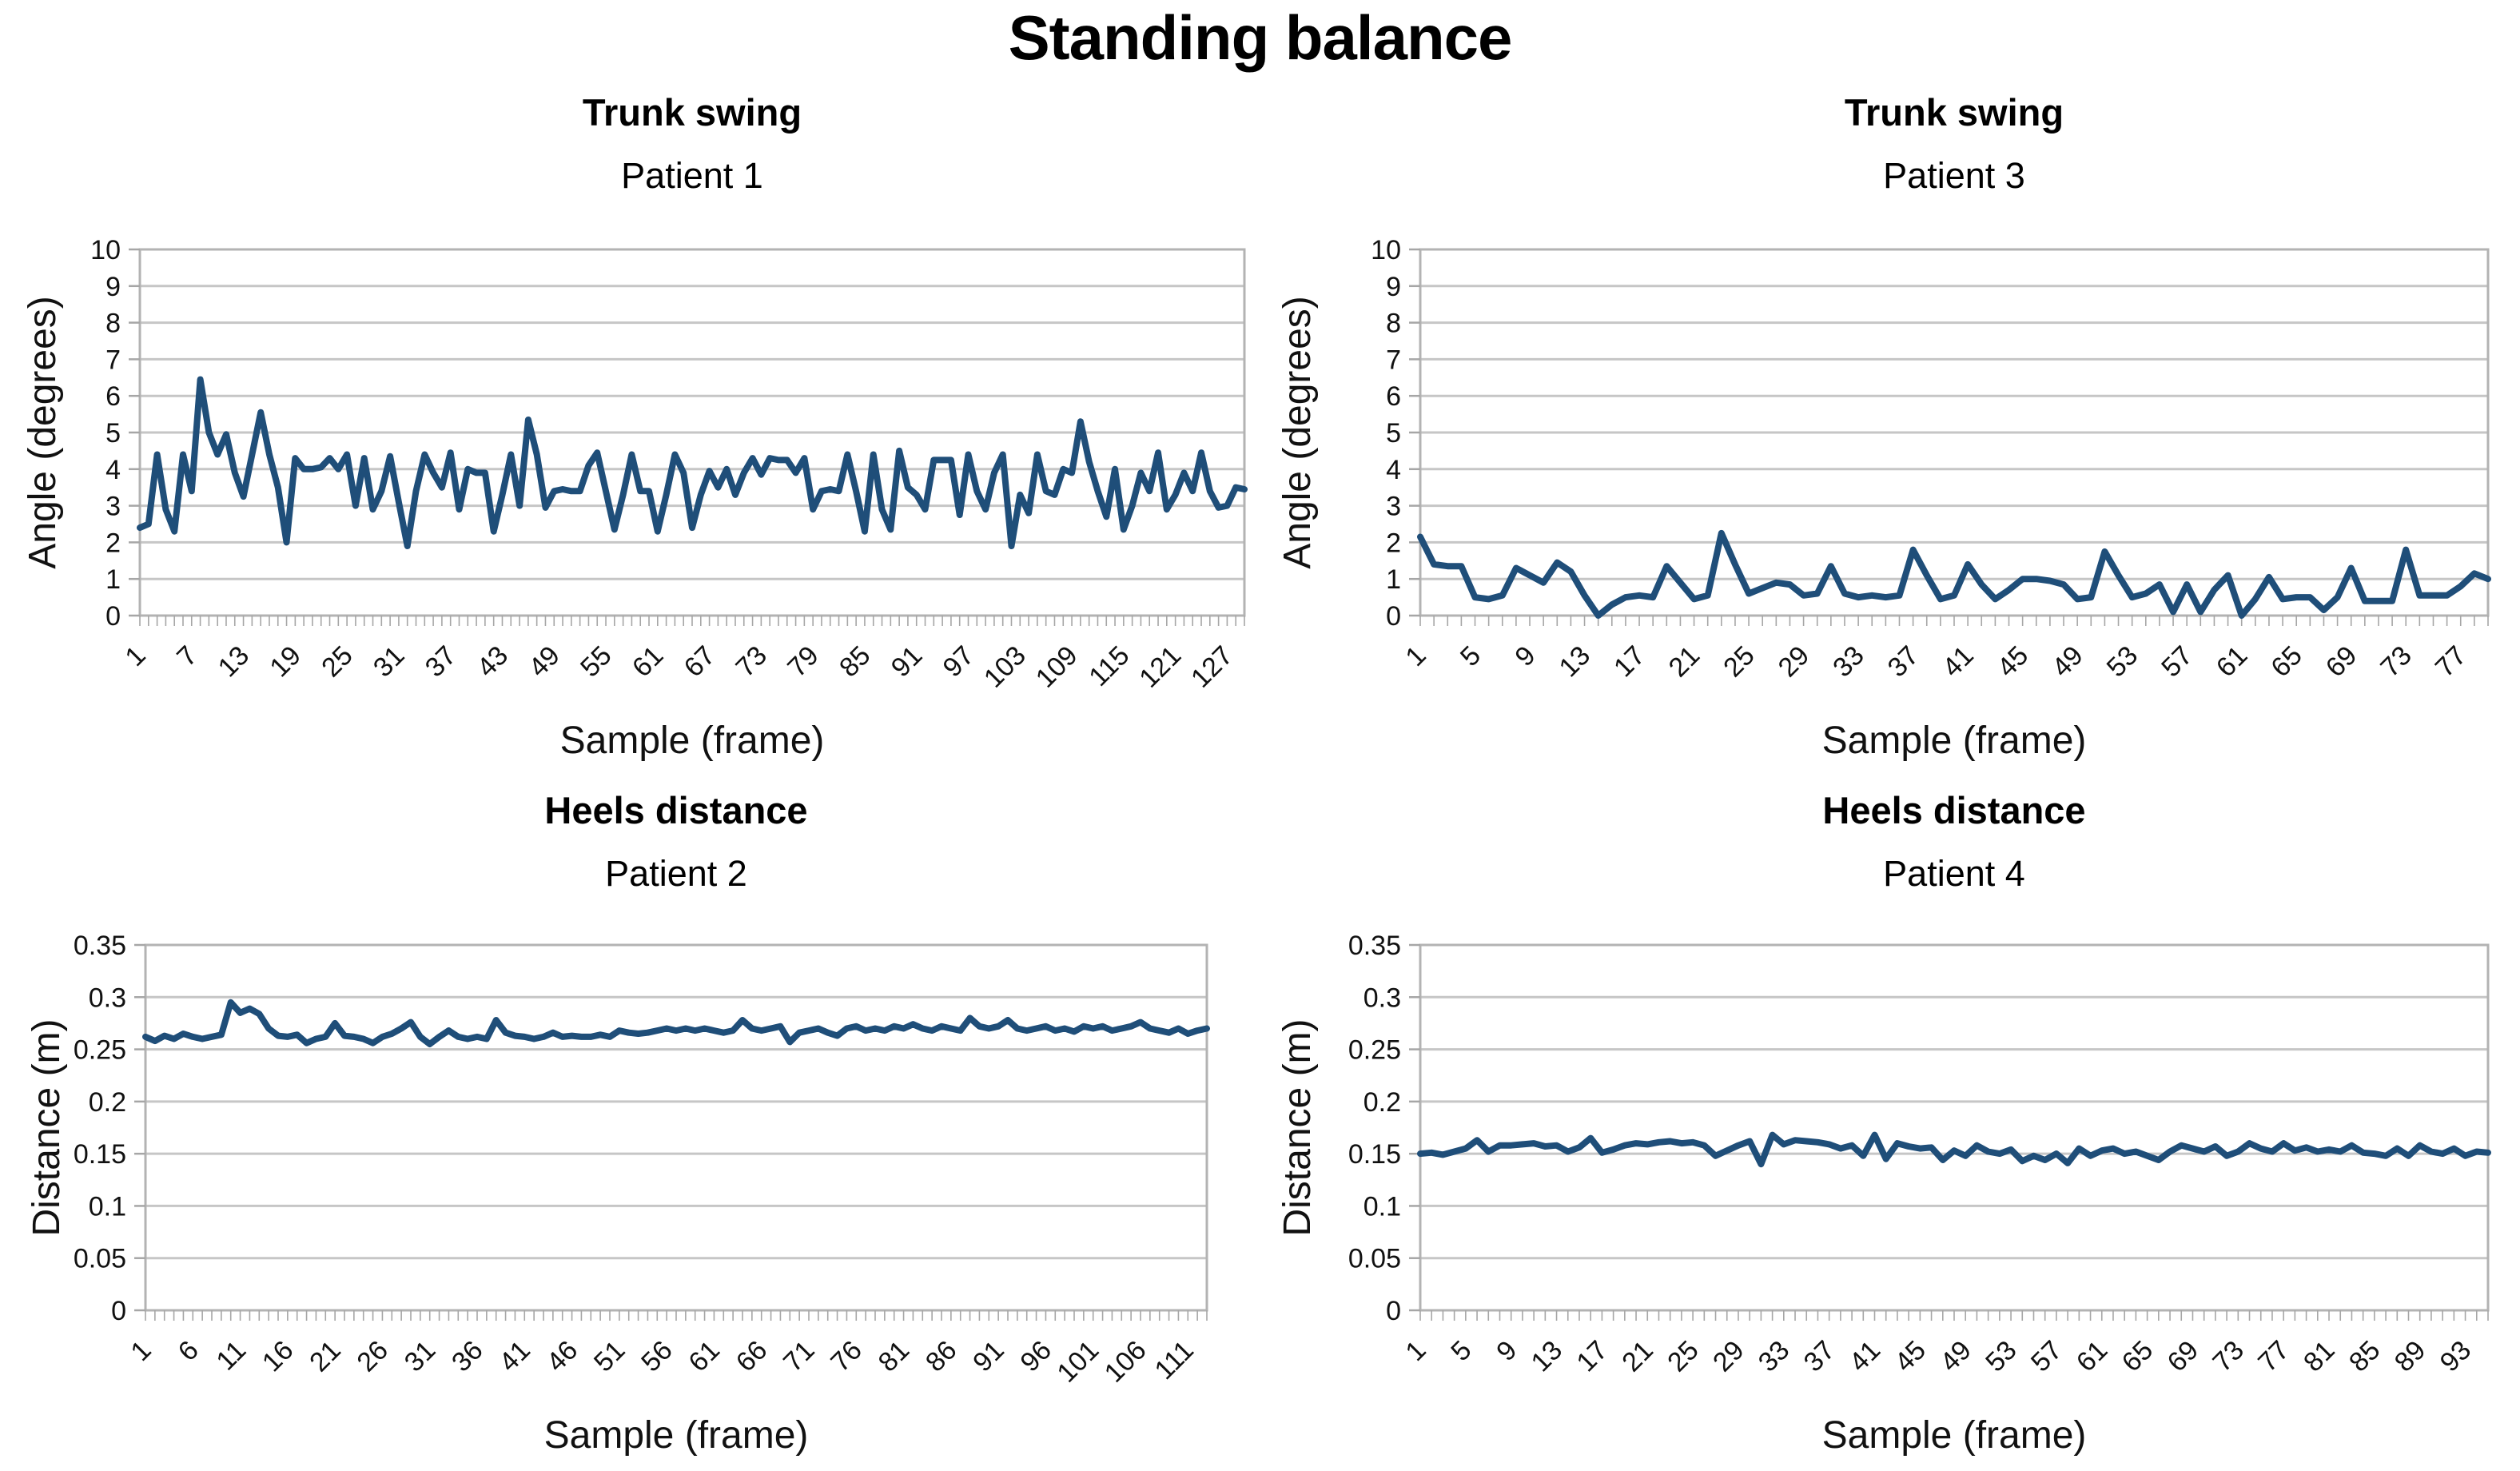 This screenshot has width=2520, height=1471. Describe the element at coordinates (1174, 1360) in the screenshot. I see `svg-text: 111` at that location.